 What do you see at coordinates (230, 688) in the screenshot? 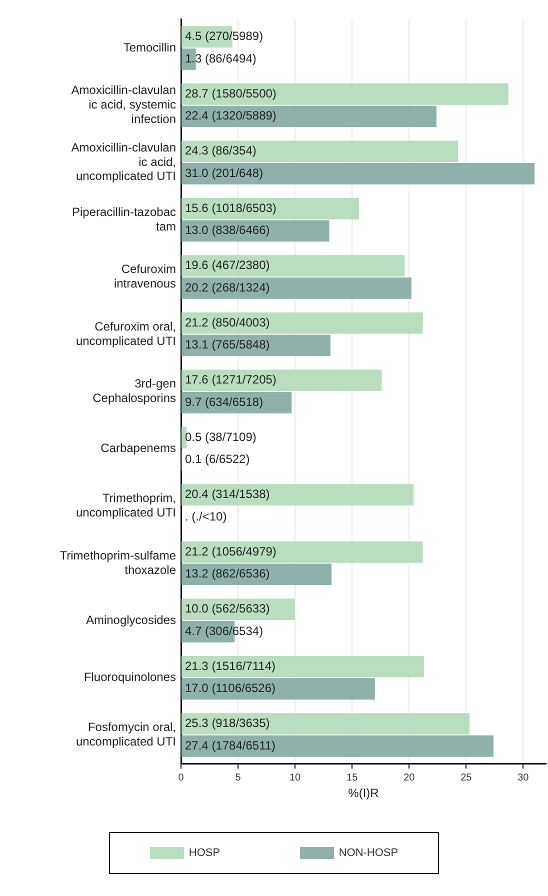
I see `data-label: 17.0 (1106/6526)` at bounding box center [230, 688].